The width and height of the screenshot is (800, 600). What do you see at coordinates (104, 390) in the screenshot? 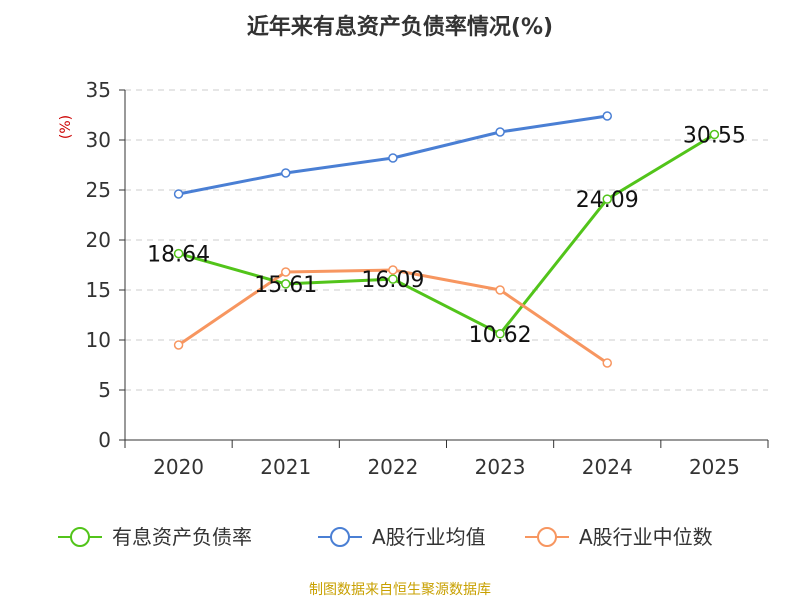
I see `y-tick-label: 5` at bounding box center [104, 390].